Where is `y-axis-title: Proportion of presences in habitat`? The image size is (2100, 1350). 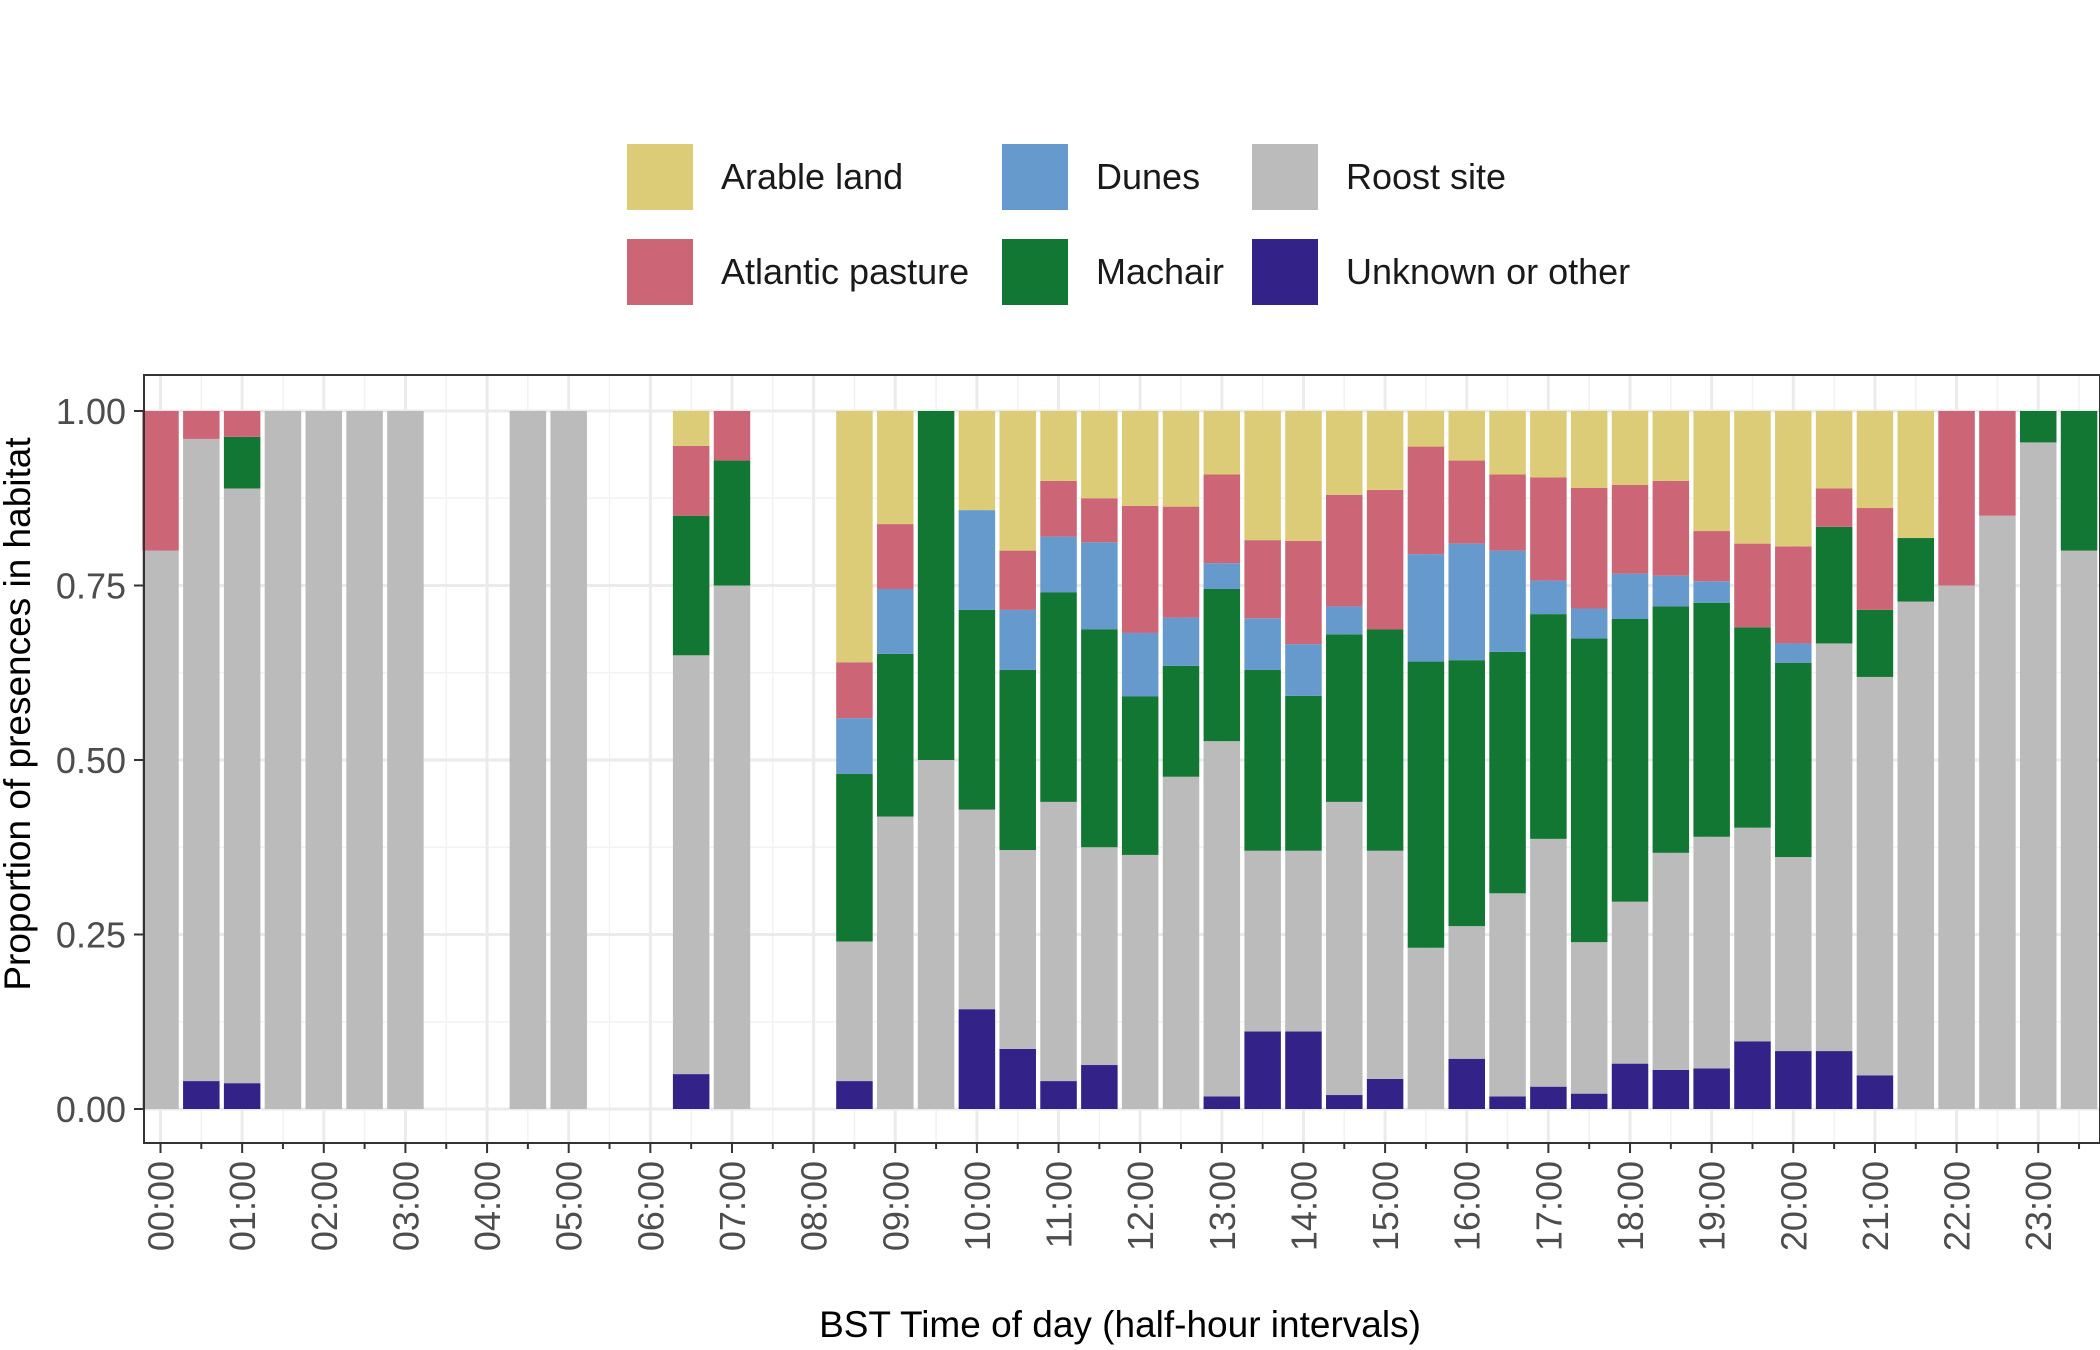
y-axis-title: Proportion of presences in habitat is located at coordinates (19, 714).